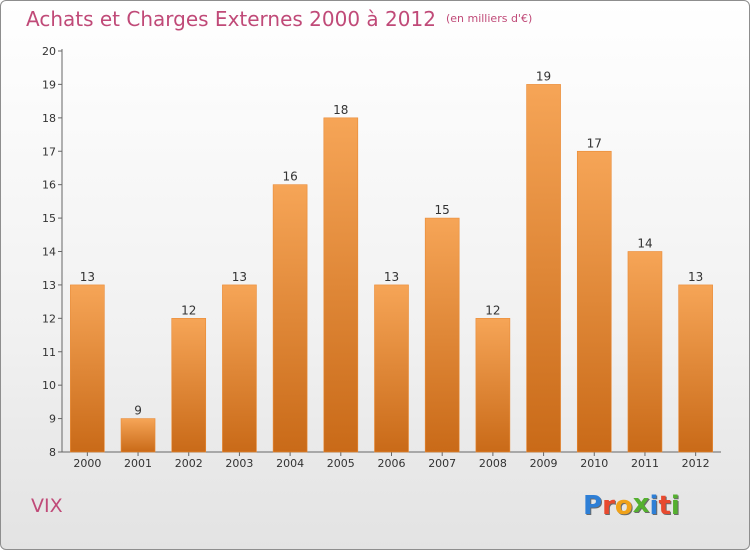  Describe the element at coordinates (442, 210) in the screenshot. I see `data-label: 15` at that location.